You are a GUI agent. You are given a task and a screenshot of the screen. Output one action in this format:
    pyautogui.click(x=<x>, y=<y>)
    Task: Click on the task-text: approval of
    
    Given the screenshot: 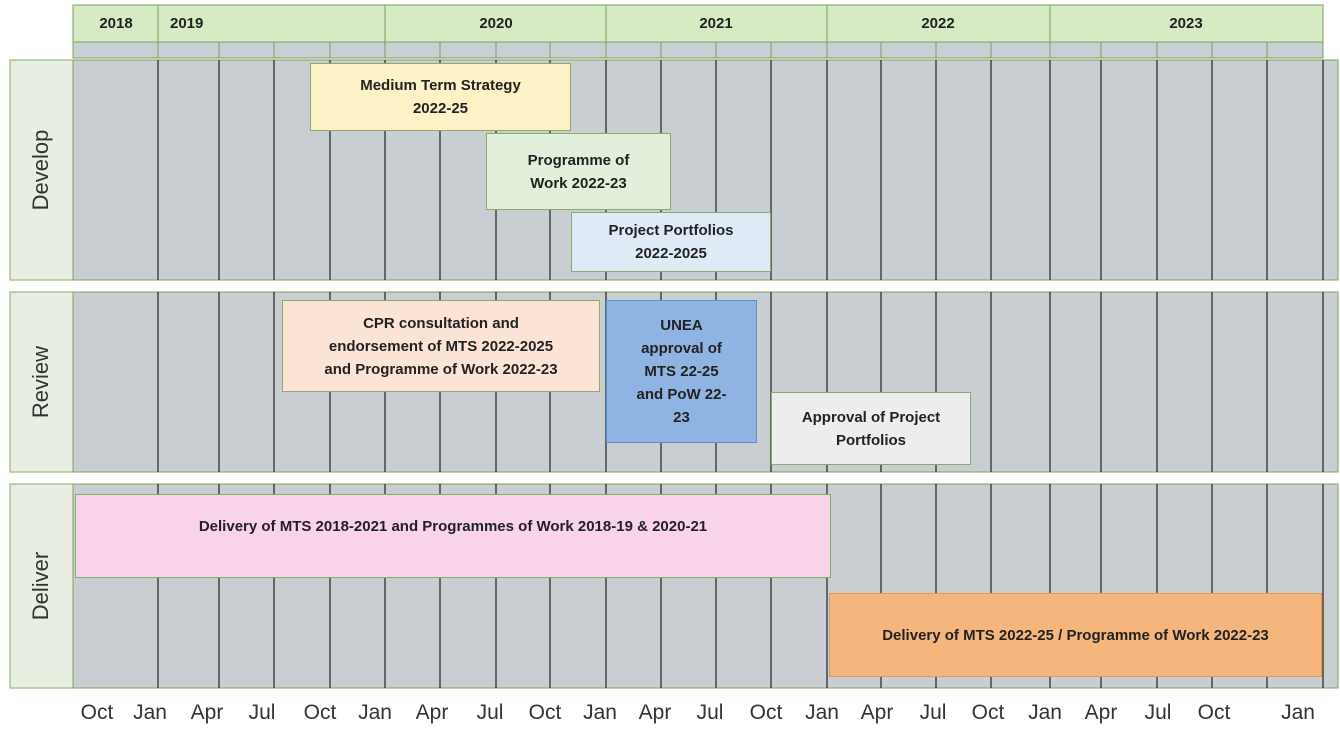 What is the action you would take?
    pyautogui.click(x=681, y=348)
    